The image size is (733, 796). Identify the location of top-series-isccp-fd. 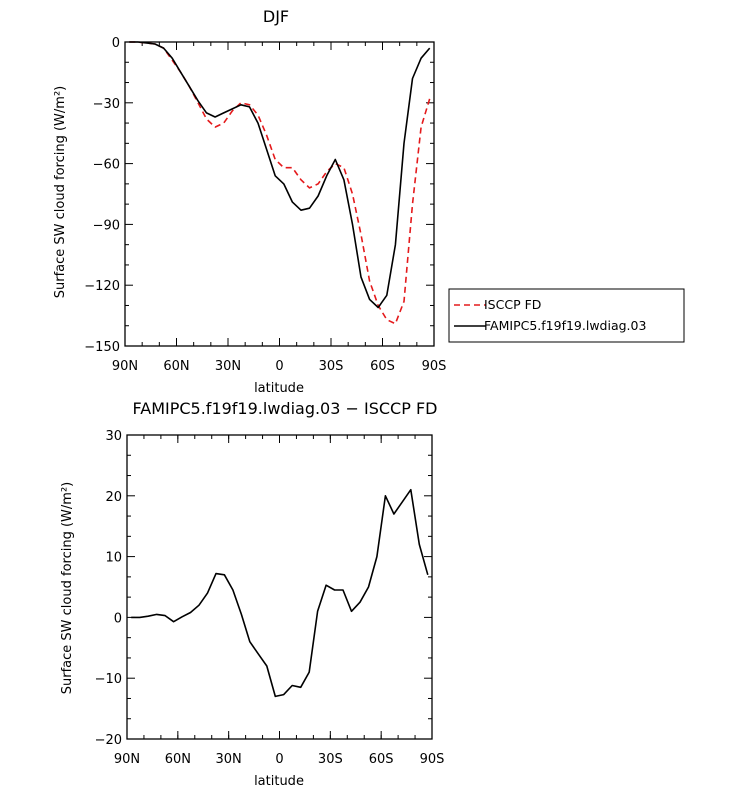
(280, 183).